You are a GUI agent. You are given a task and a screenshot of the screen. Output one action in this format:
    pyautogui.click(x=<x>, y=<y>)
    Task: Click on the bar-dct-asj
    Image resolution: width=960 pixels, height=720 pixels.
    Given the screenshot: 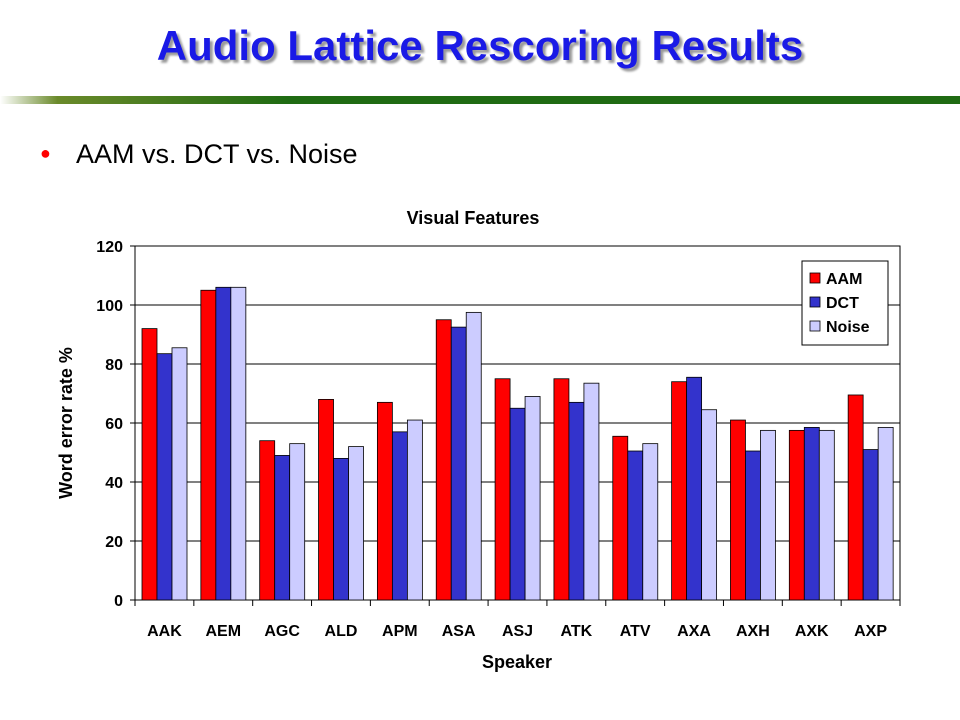 What is the action you would take?
    pyautogui.click(x=517, y=504)
    